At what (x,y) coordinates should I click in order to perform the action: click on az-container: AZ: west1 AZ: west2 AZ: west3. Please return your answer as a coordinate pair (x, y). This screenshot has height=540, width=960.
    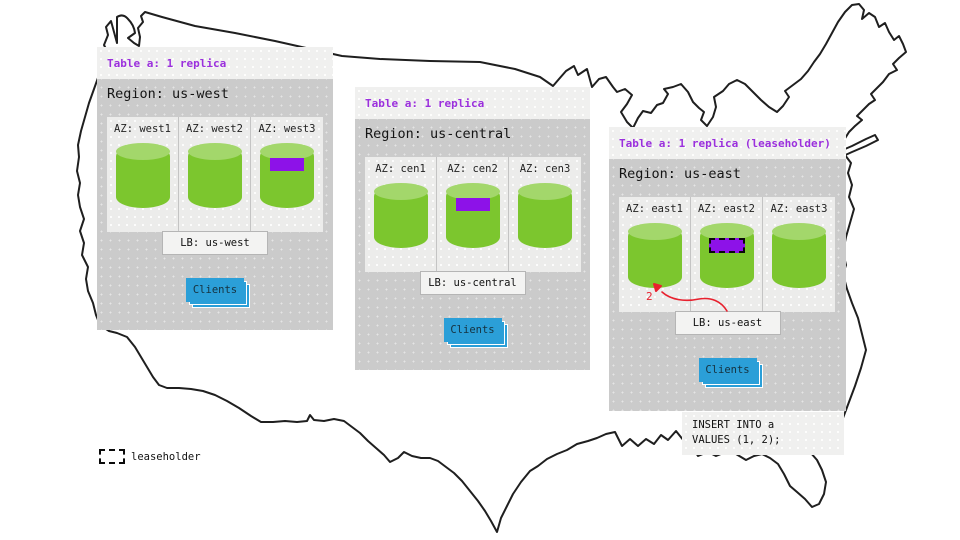
    Looking at the image, I should click on (215, 174).